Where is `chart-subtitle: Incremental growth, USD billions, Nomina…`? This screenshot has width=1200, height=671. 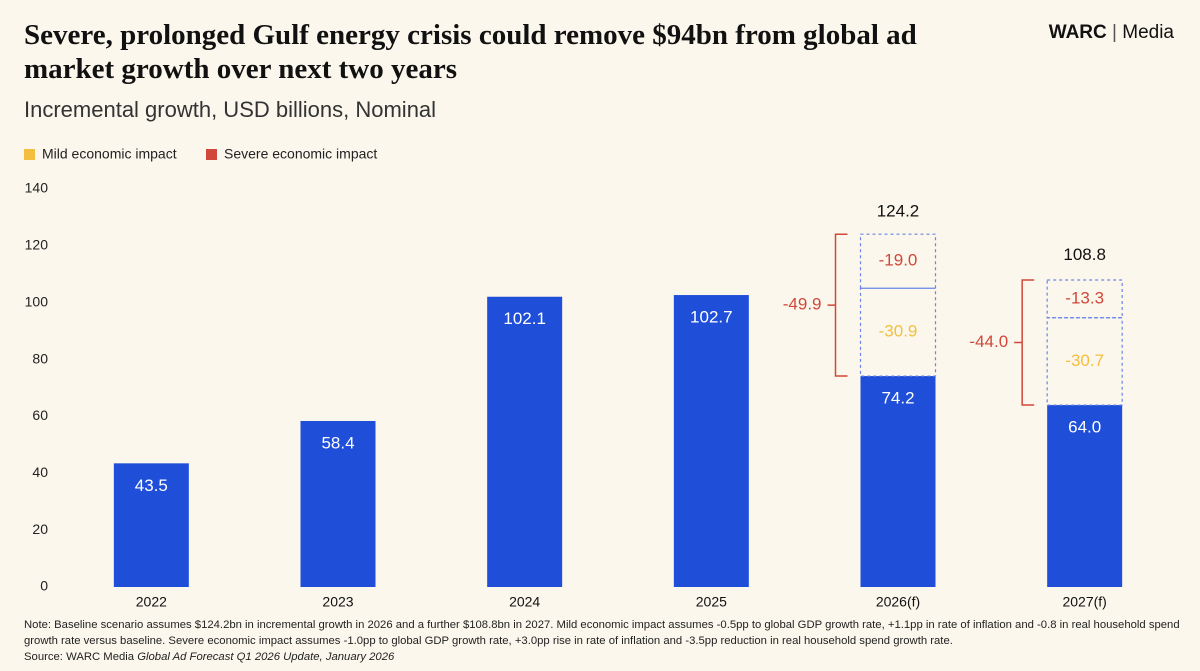
chart-subtitle: Incremental growth, USD billions, Nomina… is located at coordinates (230, 109).